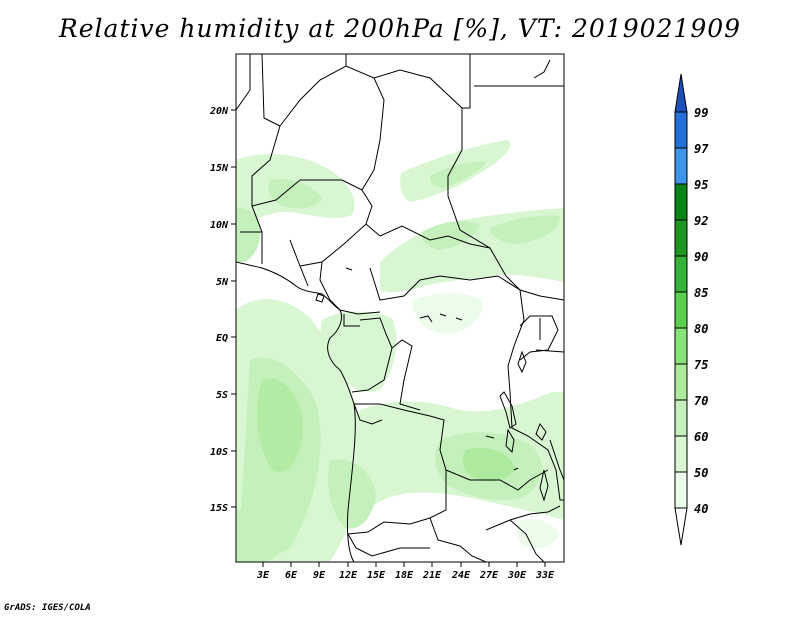  I want to click on colorbar-label: 85, so click(701, 293).